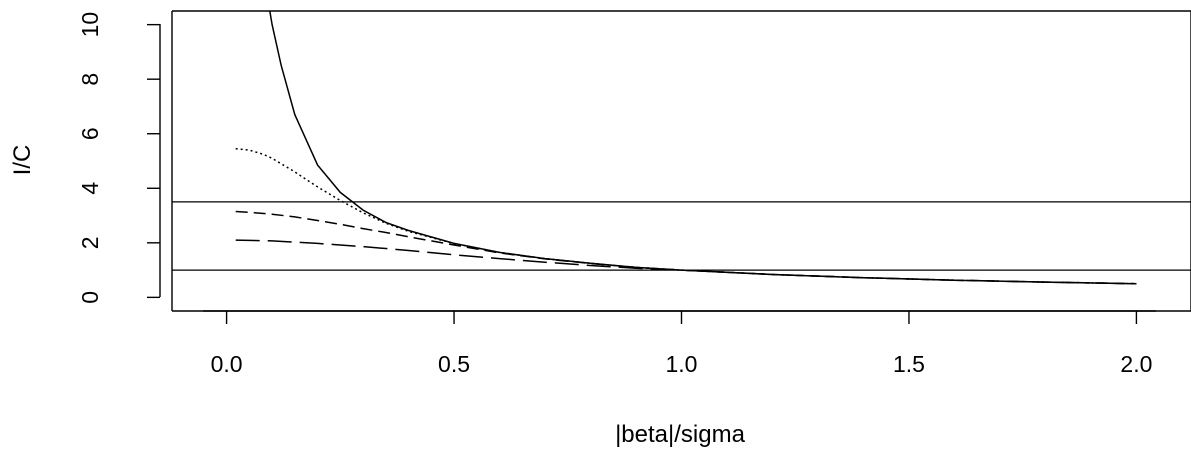  Describe the element at coordinates (1136, 364) in the screenshot. I see `x-tick-label-4: 2.0` at that location.